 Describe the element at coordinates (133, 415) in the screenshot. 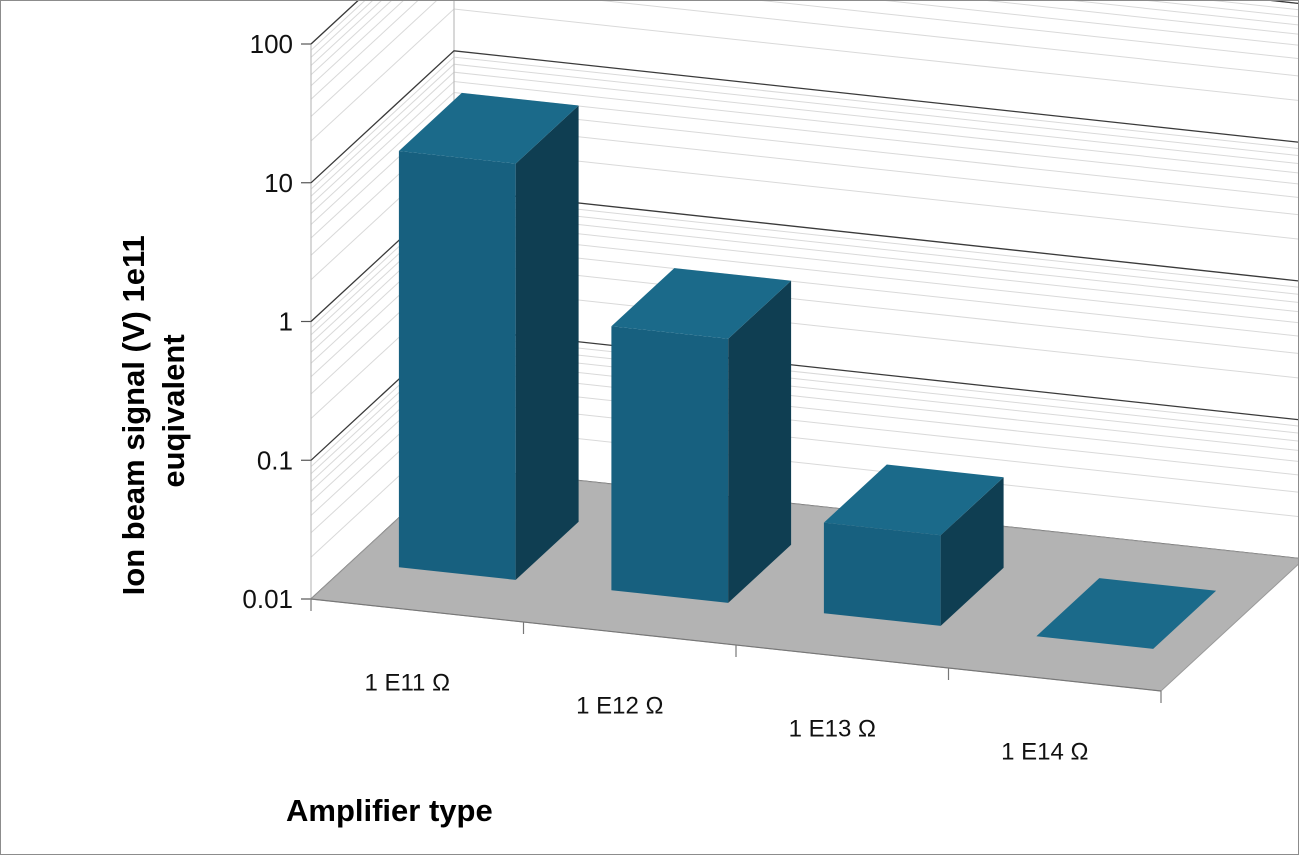

I see `y-axis-title-line-1: Ion beam signal (V) 1e11` at that location.